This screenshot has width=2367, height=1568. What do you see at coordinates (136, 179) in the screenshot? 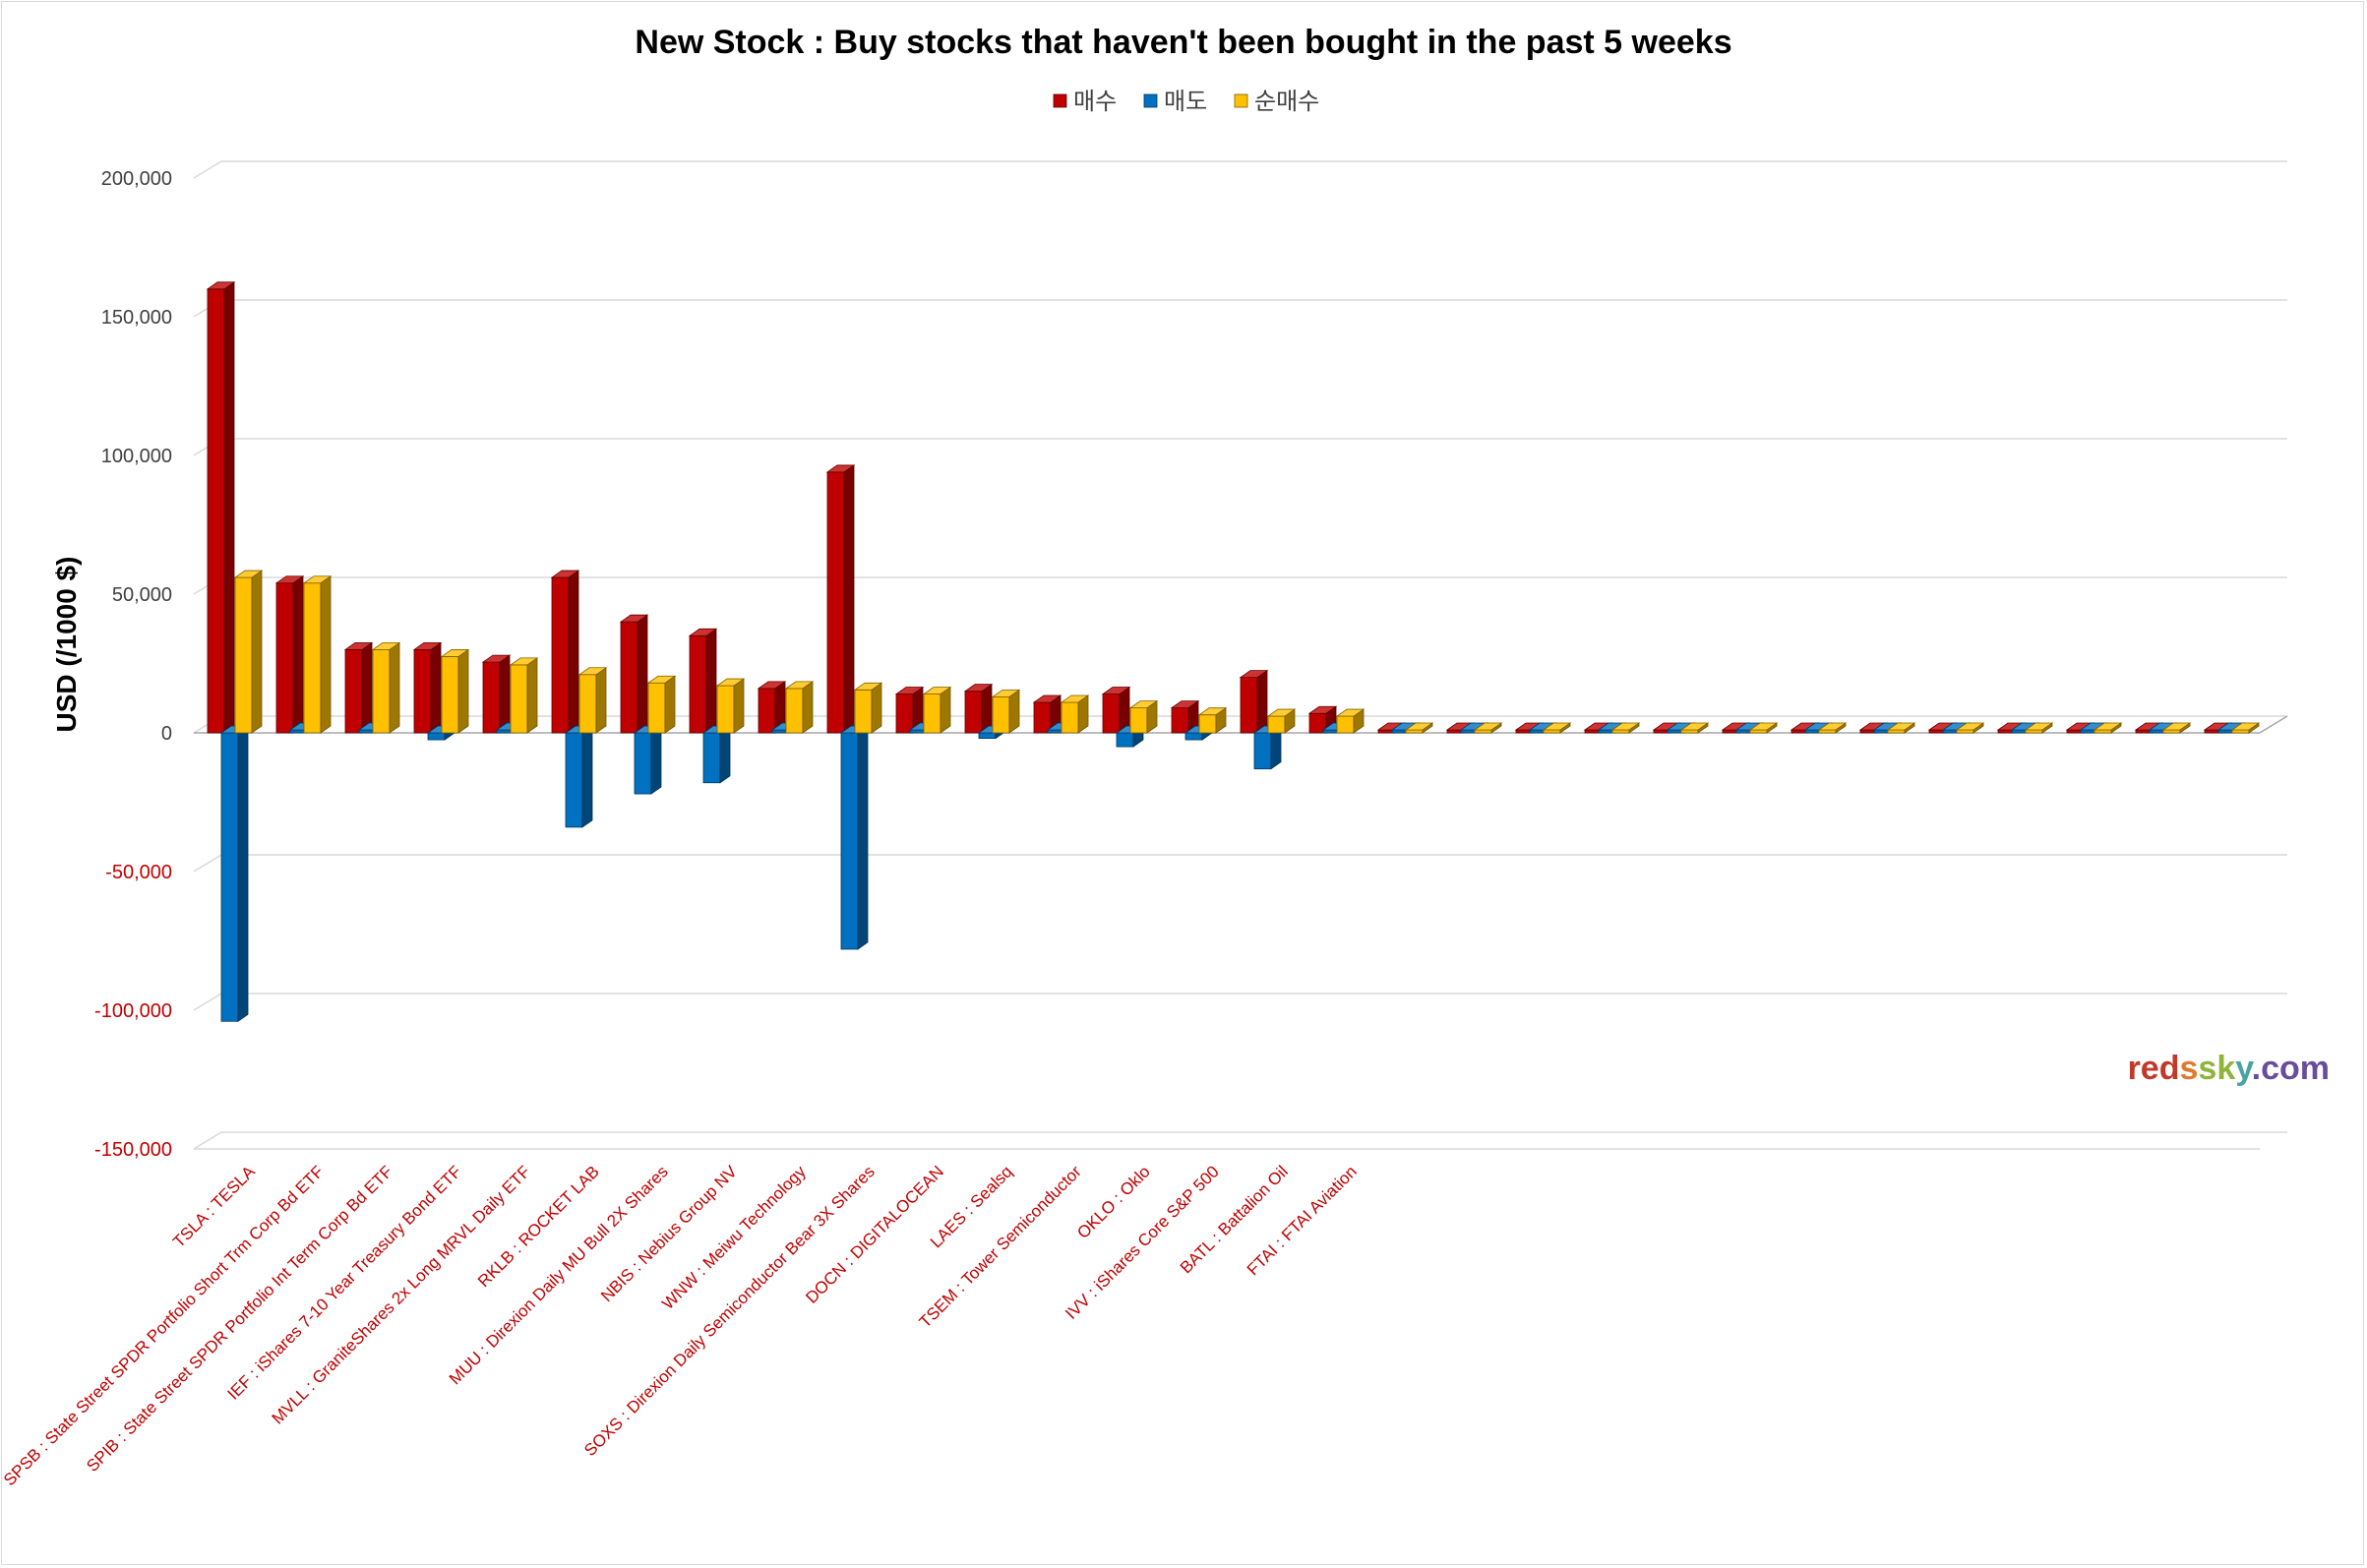
I see `y-tick-label: 200,000` at bounding box center [136, 179].